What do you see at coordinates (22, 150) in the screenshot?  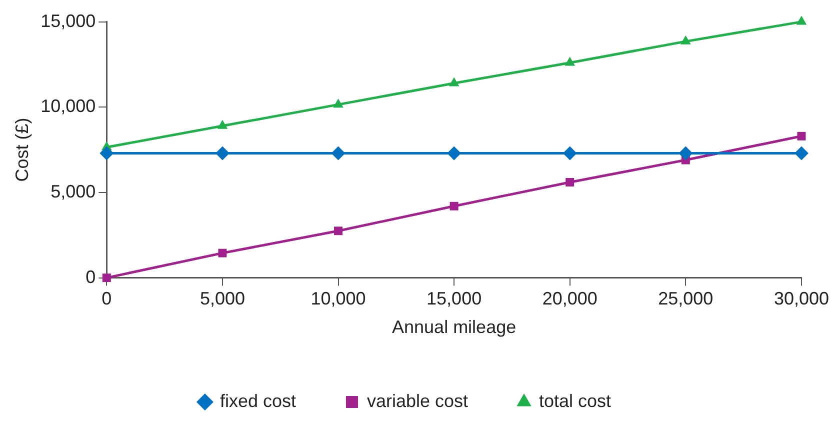 I see `y-axis-title: Cost (£)` at bounding box center [22, 150].